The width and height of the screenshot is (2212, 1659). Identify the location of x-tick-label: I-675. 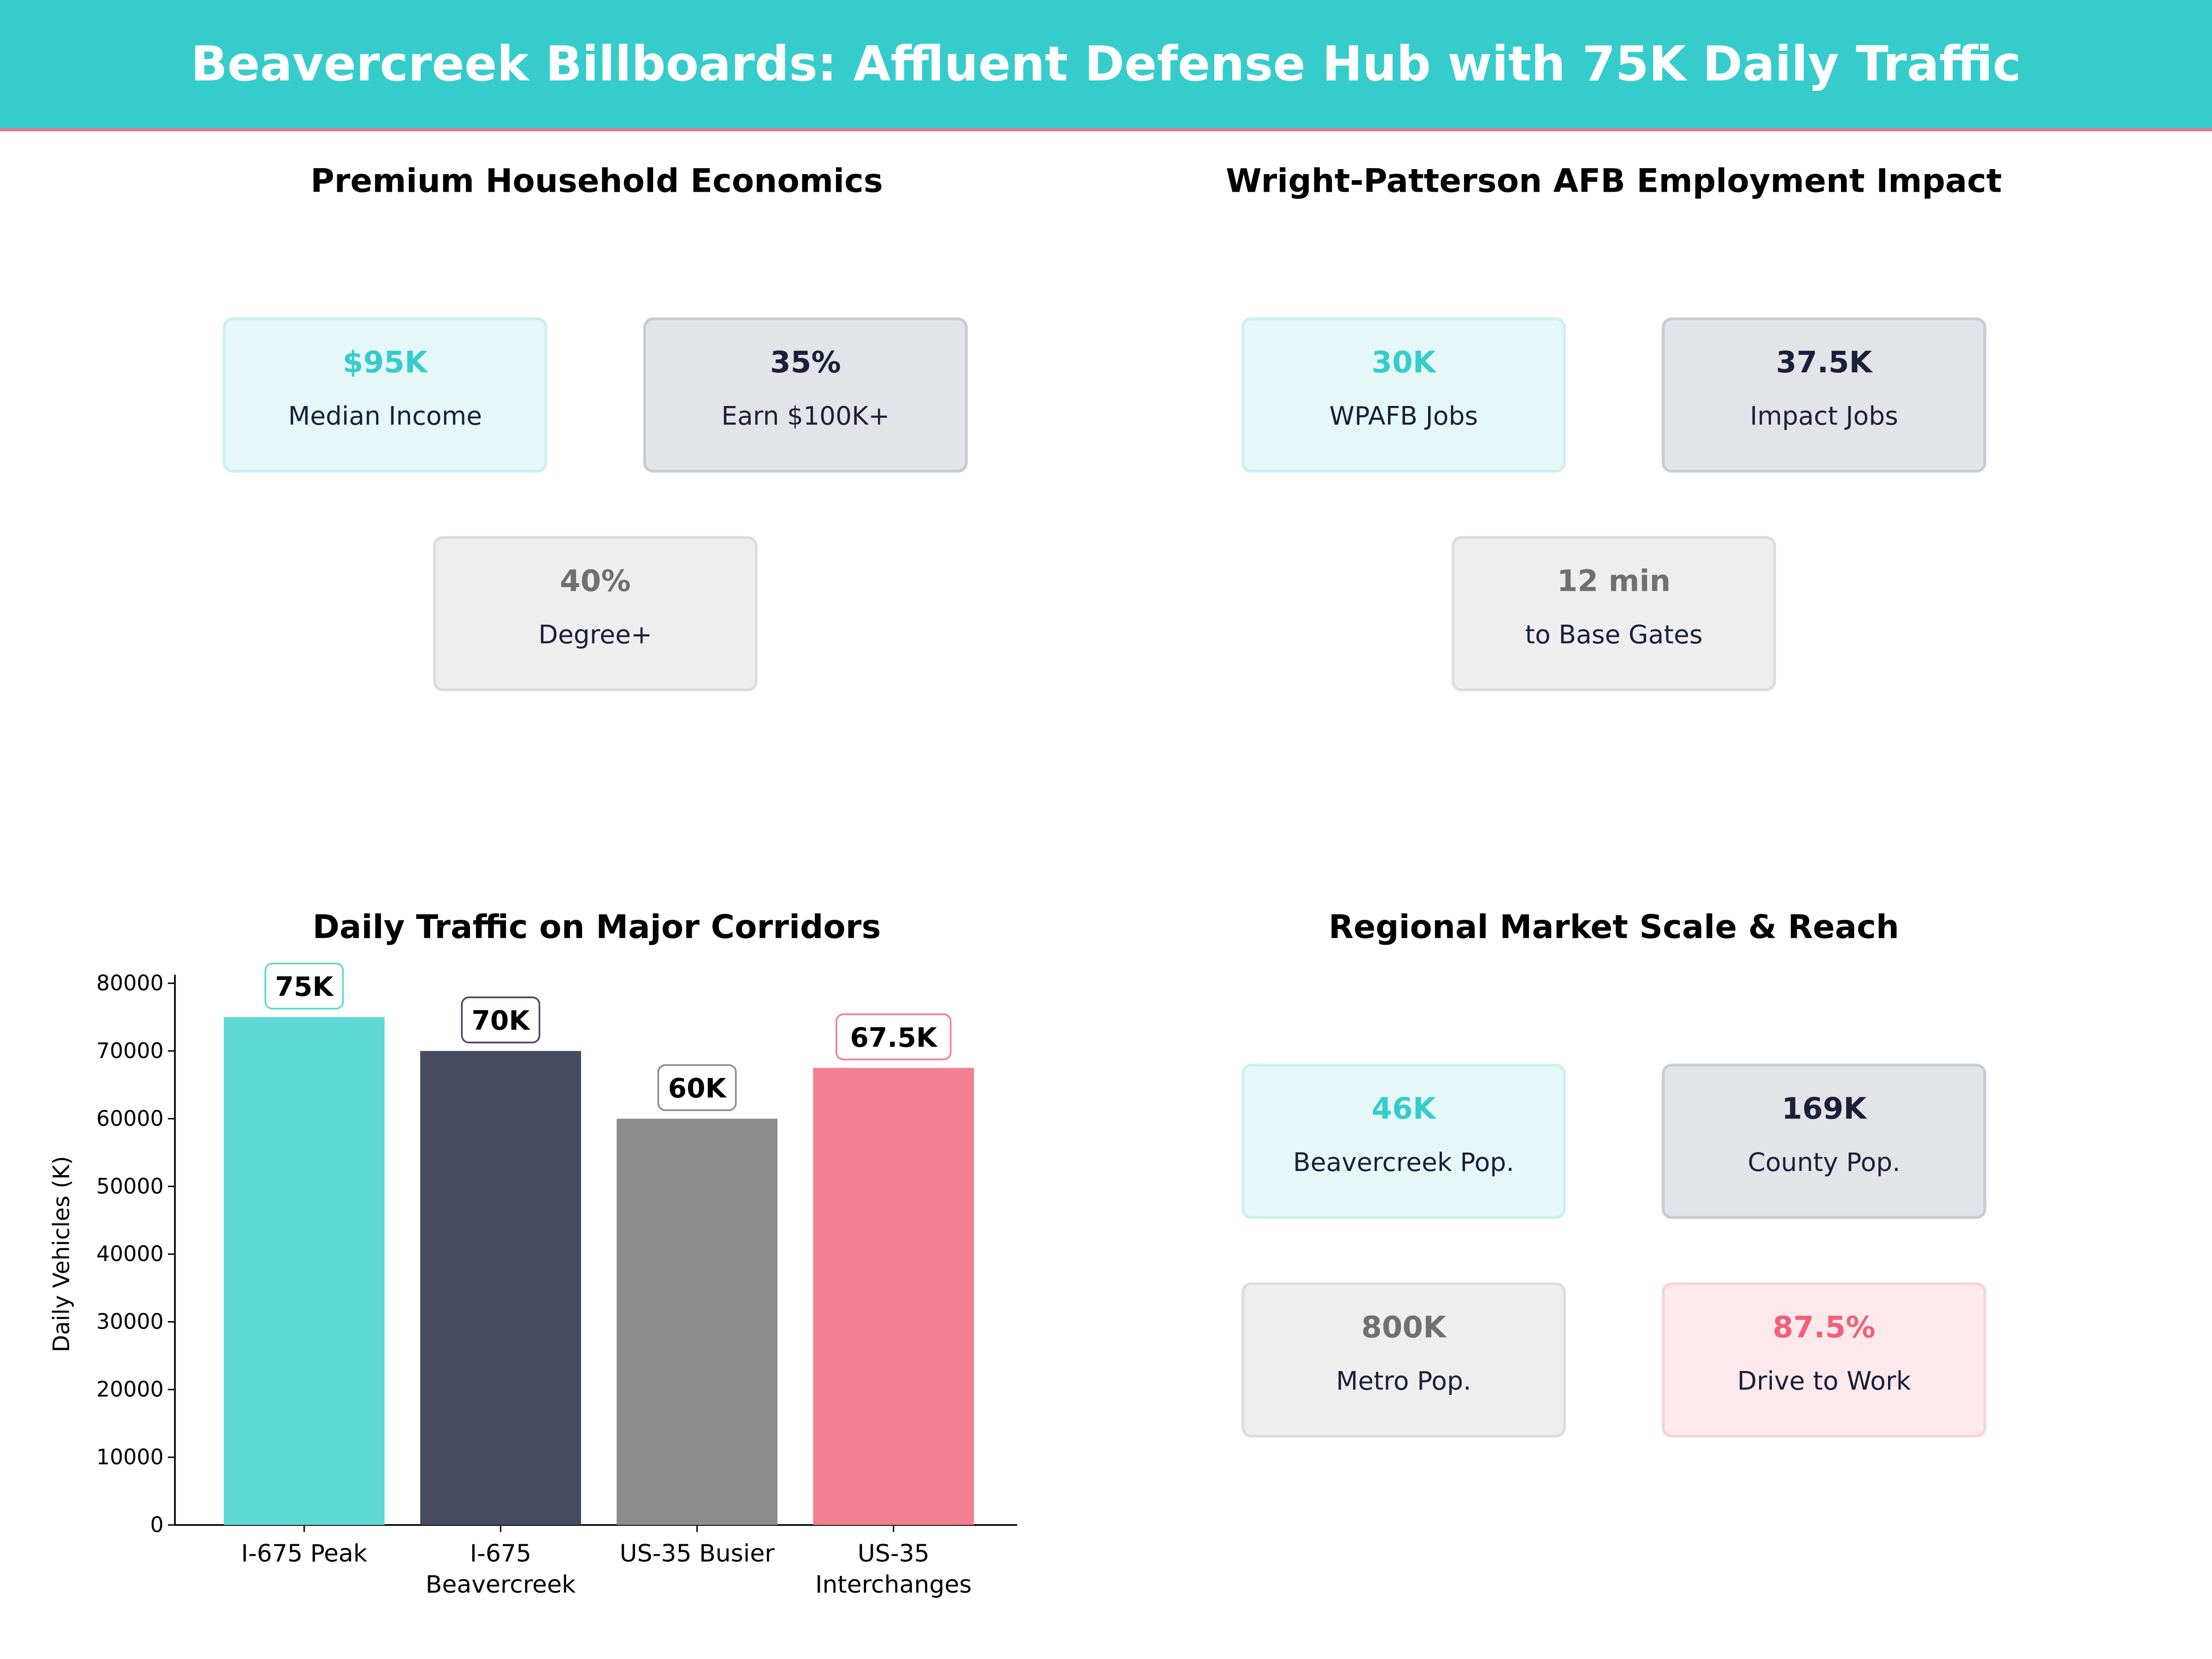
(500, 1554).